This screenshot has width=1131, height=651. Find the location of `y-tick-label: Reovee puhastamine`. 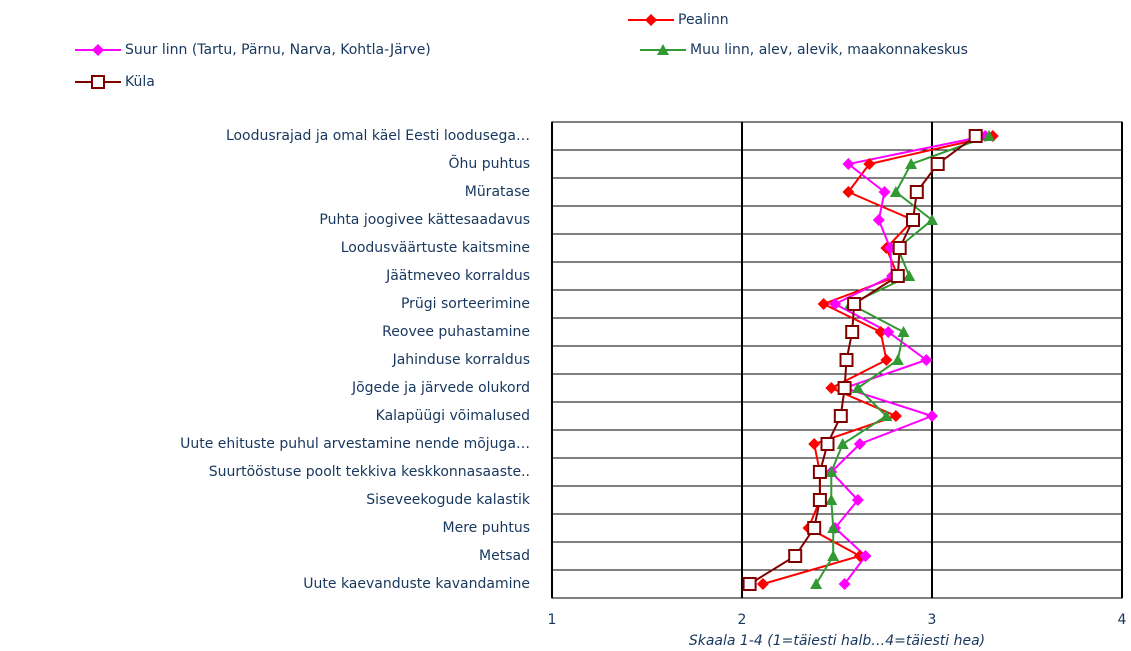

y-tick-label: Reovee puhastamine is located at coordinates (456, 332).